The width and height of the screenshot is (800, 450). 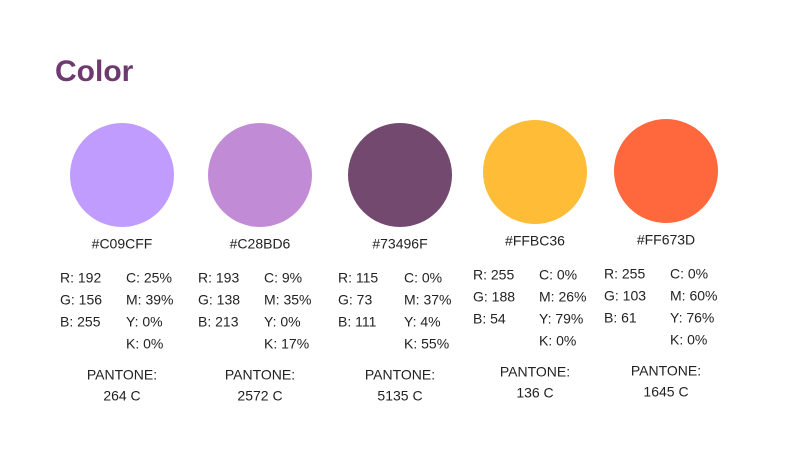 What do you see at coordinates (534, 393) in the screenshot?
I see `pantone-code: 136 C` at bounding box center [534, 393].